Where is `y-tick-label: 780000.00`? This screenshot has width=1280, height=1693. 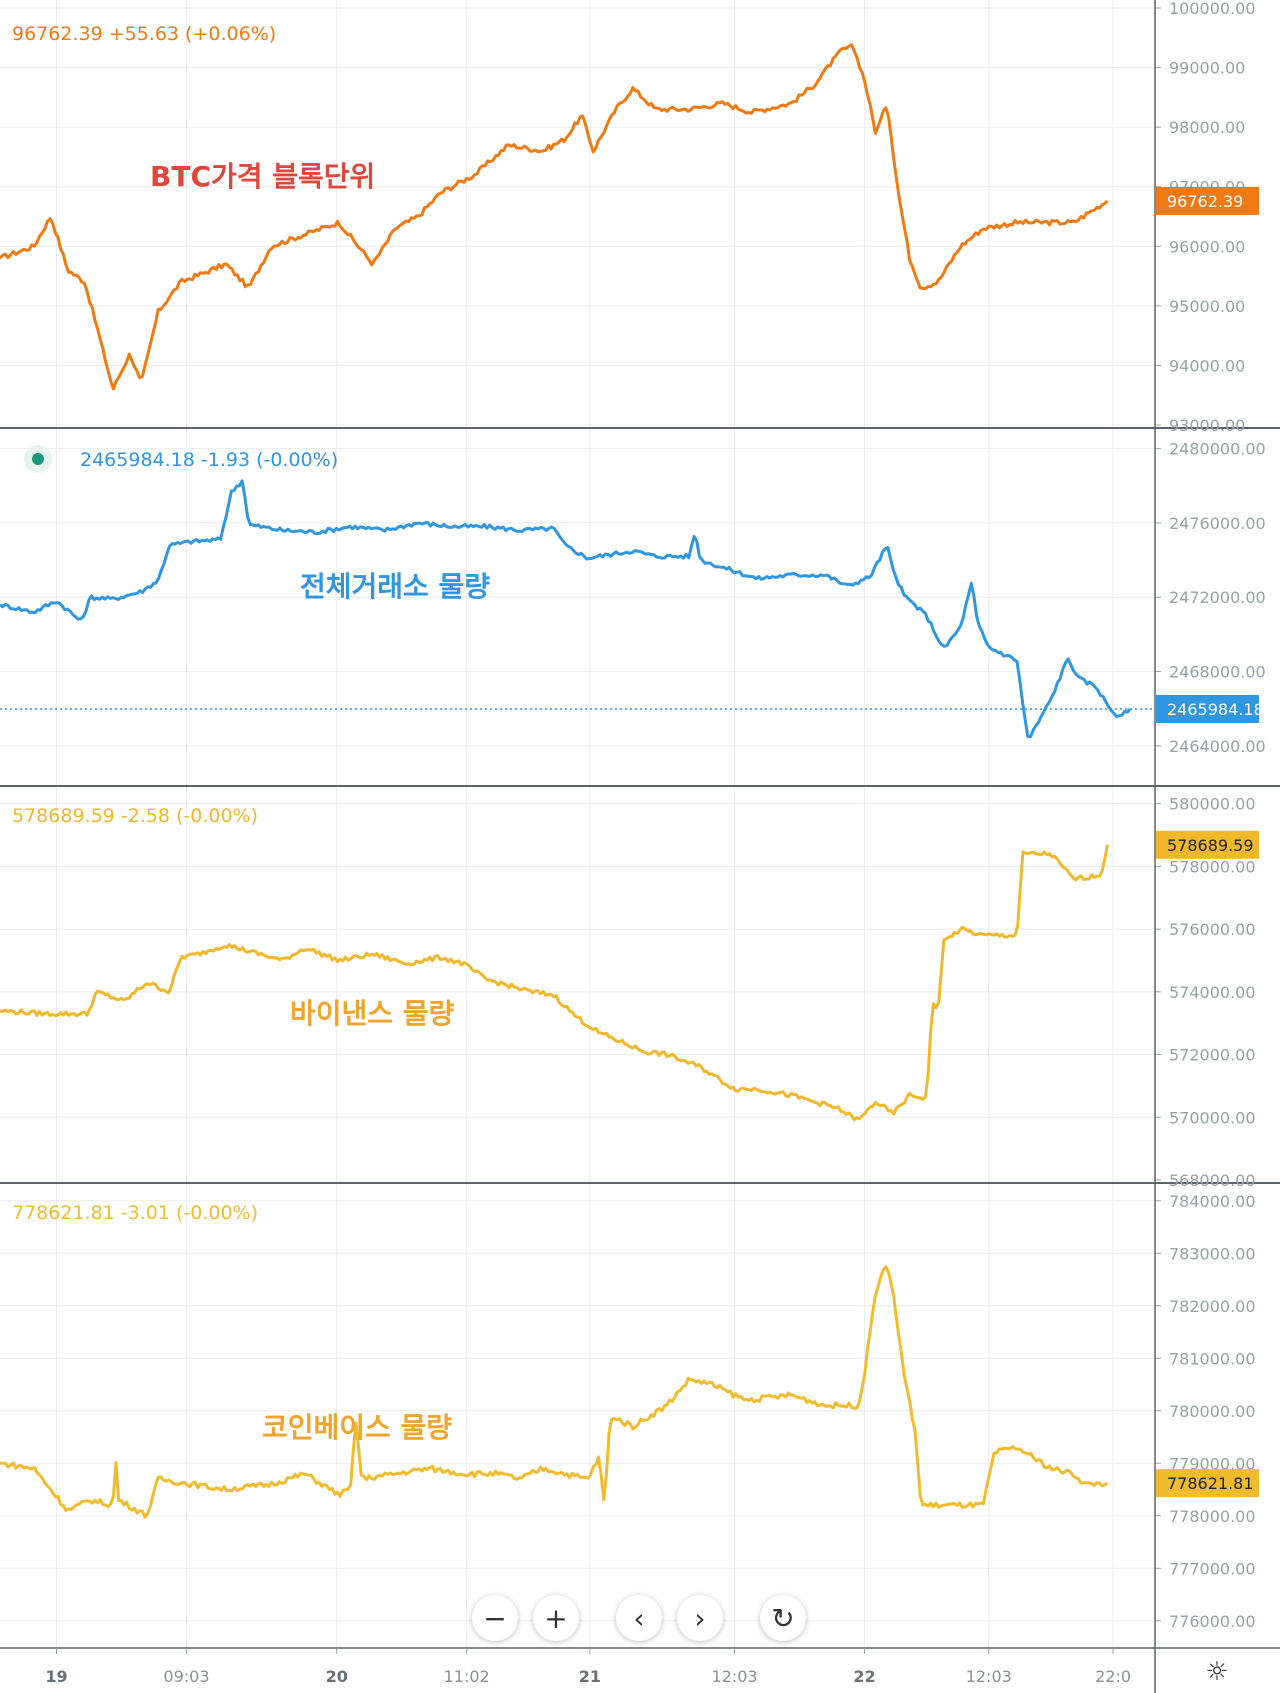 y-tick-label: 780000.00 is located at coordinates (1212, 1411).